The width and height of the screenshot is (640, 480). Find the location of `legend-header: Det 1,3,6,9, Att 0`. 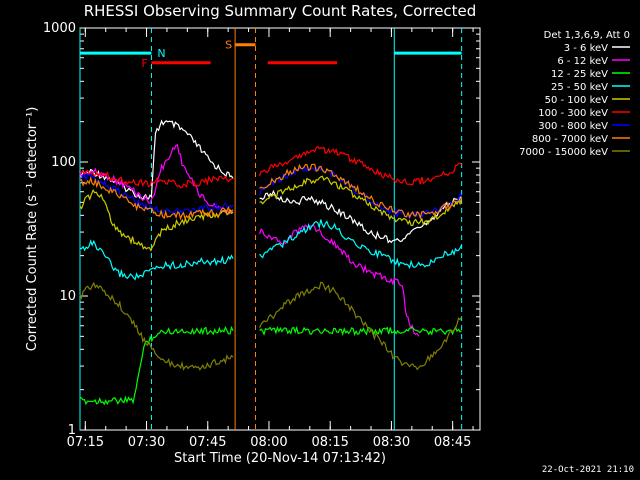

legend-header: Det 1,3,6,9, Att 0 is located at coordinates (587, 35).